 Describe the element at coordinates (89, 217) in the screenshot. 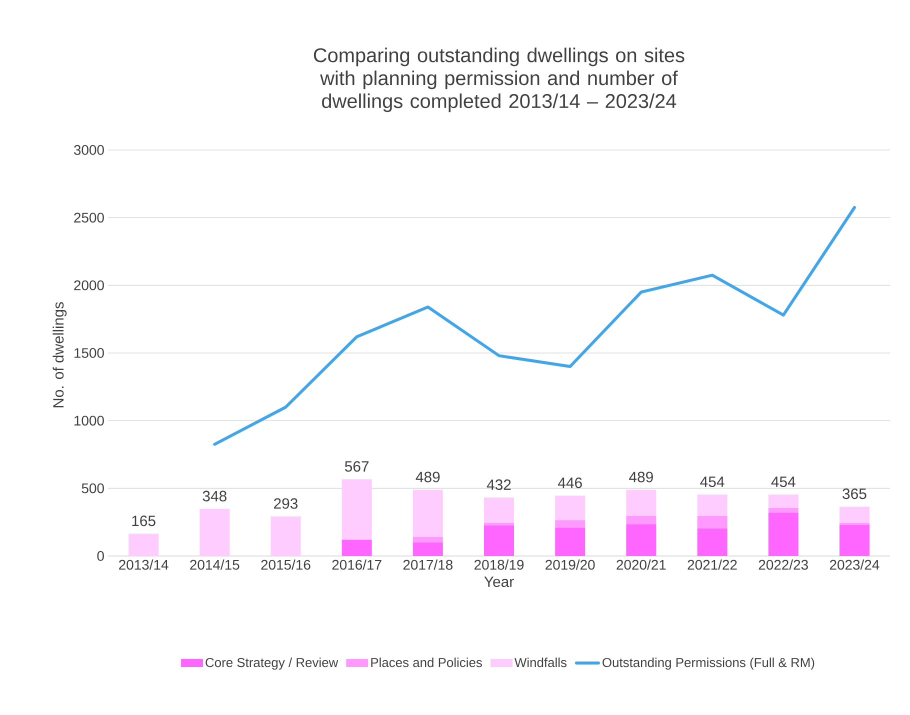

I see `y-tick-label: 2500` at that location.